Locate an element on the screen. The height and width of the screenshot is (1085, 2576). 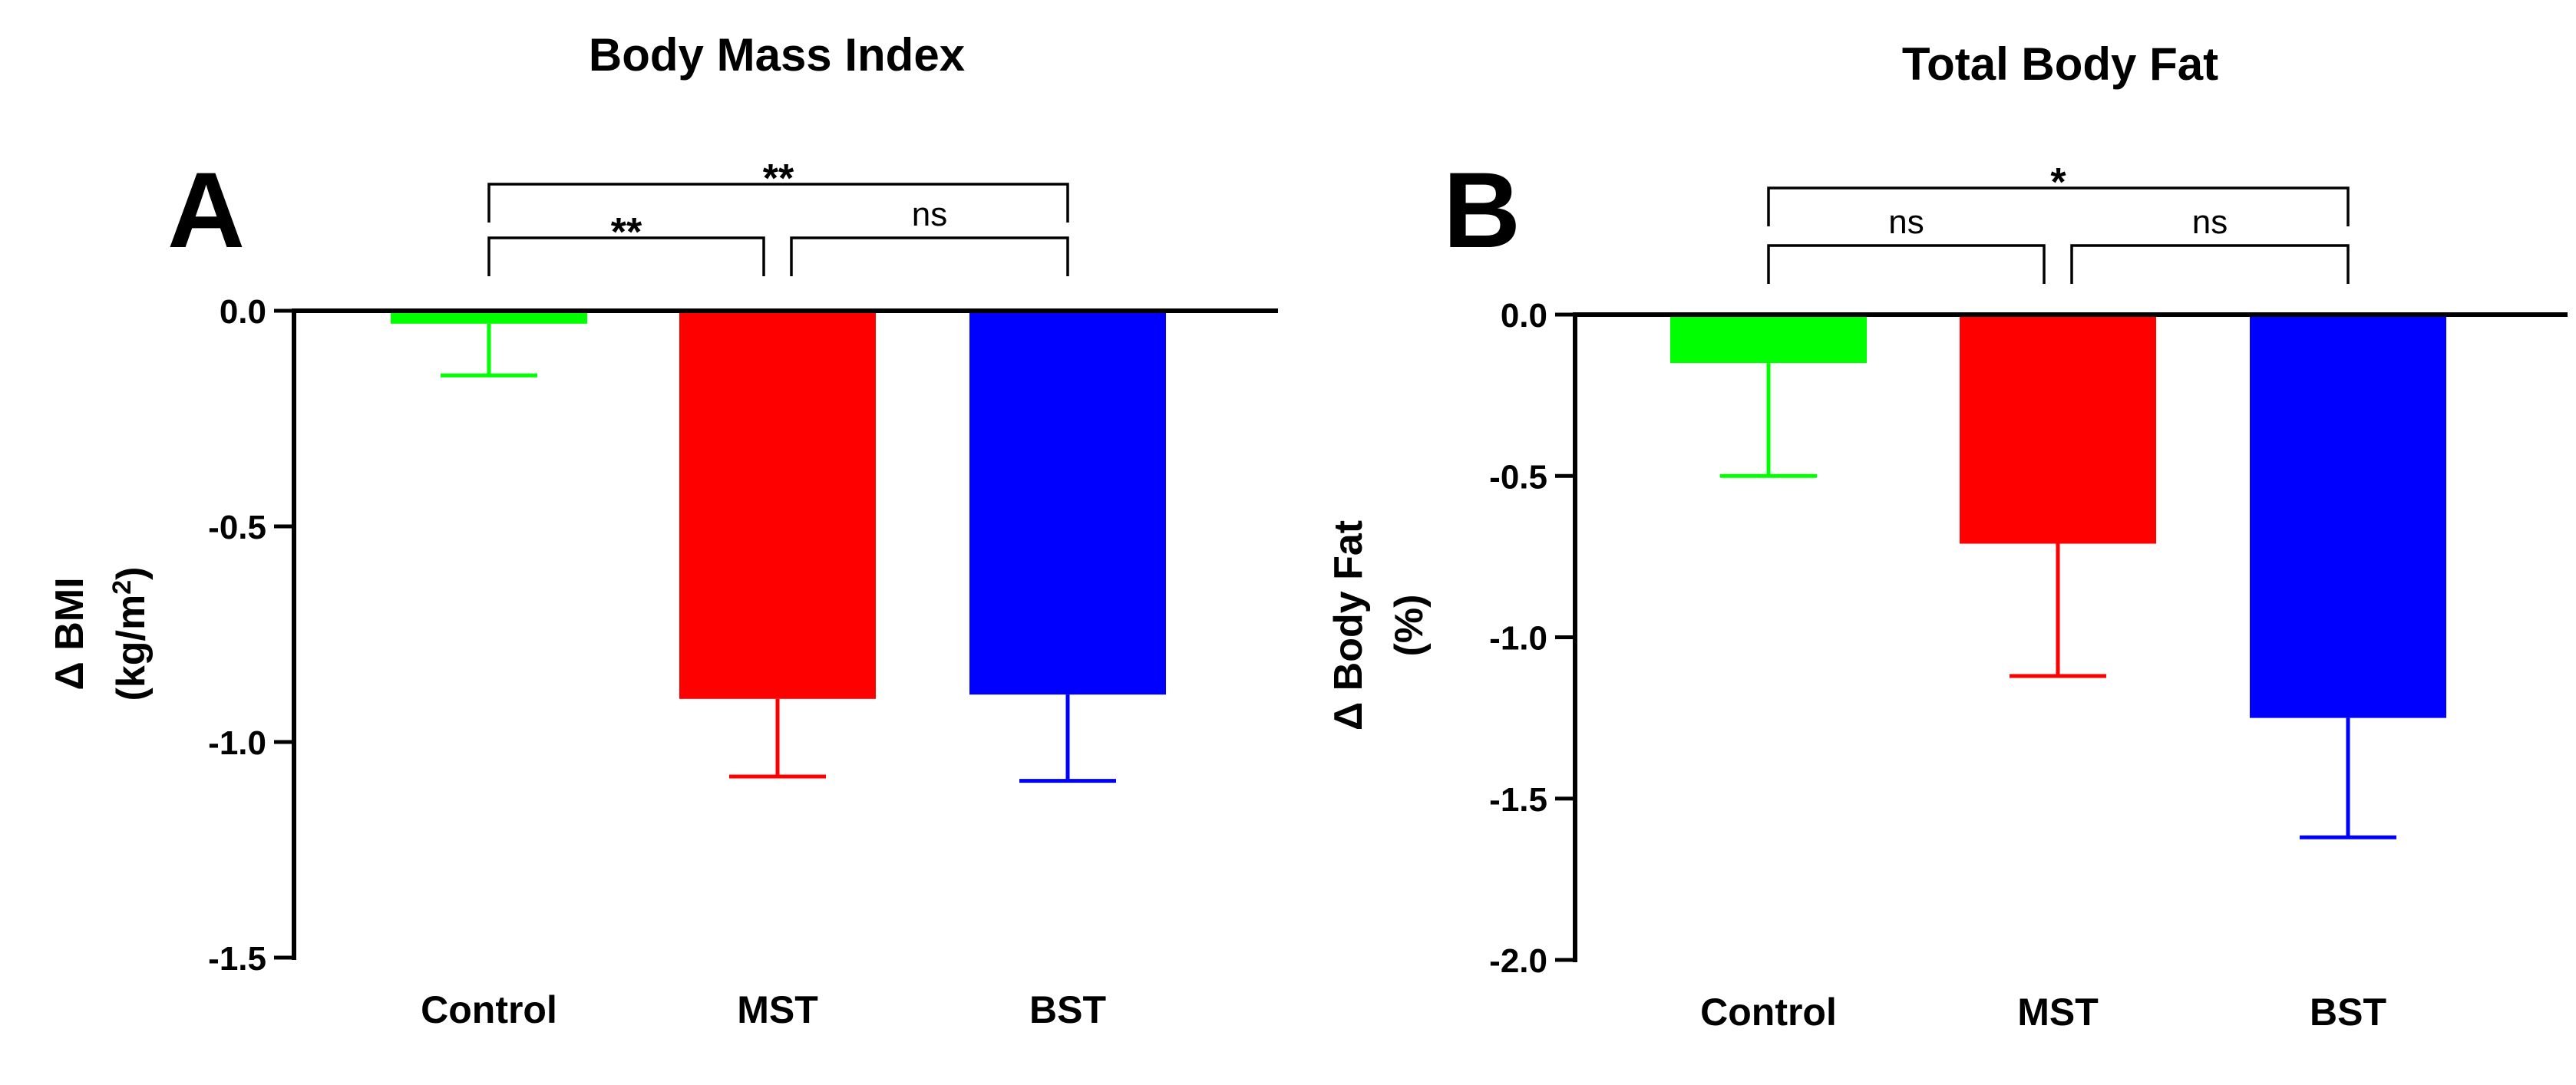
panel-letter: B is located at coordinates (1482, 210).